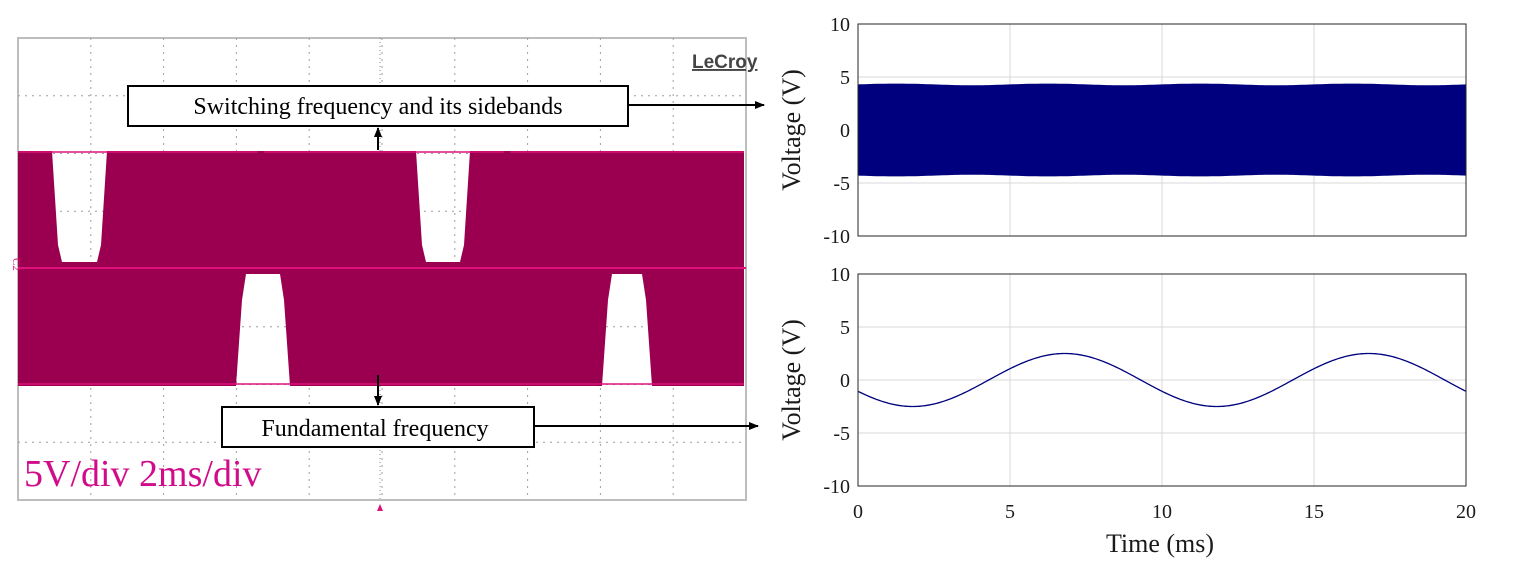 The width and height of the screenshot is (1540, 562). I want to click on plot-top-series, so click(1162, 130).